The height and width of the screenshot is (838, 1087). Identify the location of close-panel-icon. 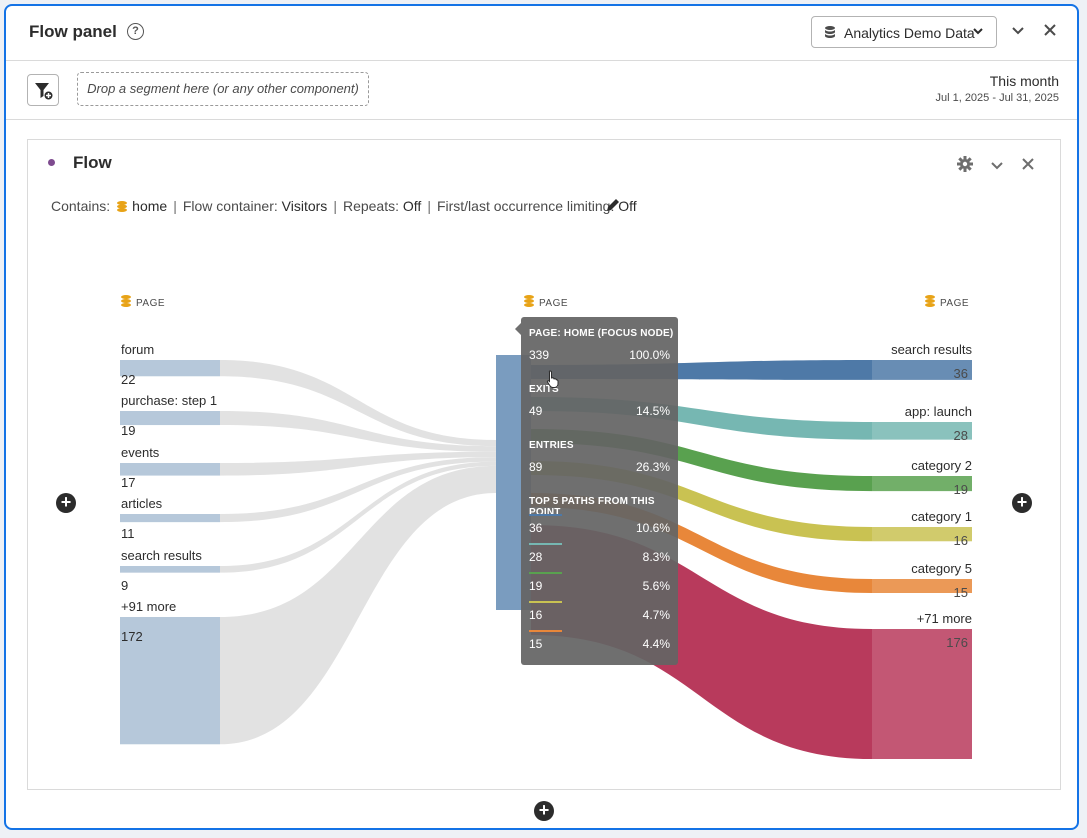
(1050, 30).